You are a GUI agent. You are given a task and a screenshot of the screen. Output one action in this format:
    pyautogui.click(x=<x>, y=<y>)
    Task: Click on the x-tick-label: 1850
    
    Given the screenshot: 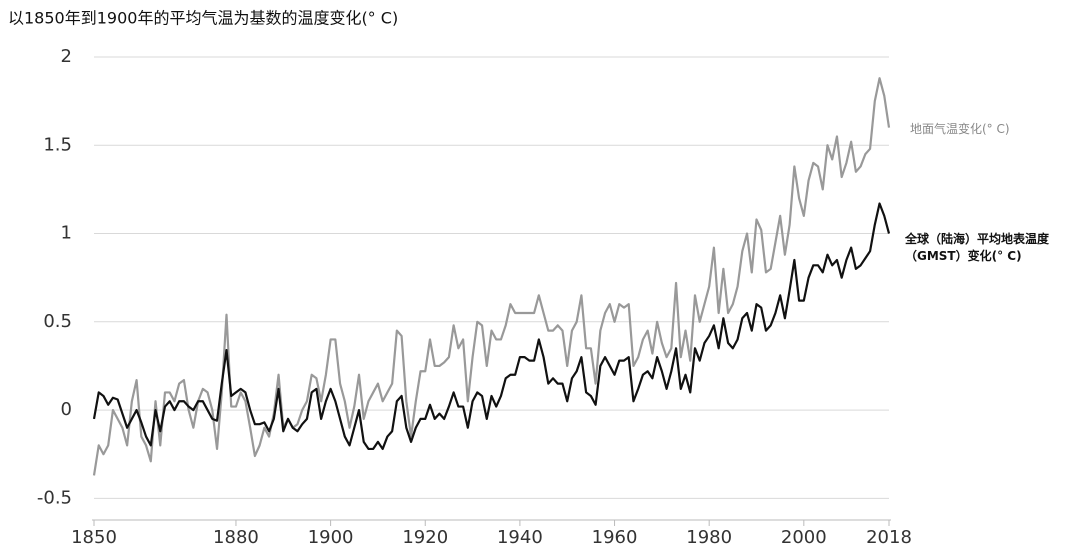 What is the action you would take?
    pyautogui.click(x=94, y=537)
    